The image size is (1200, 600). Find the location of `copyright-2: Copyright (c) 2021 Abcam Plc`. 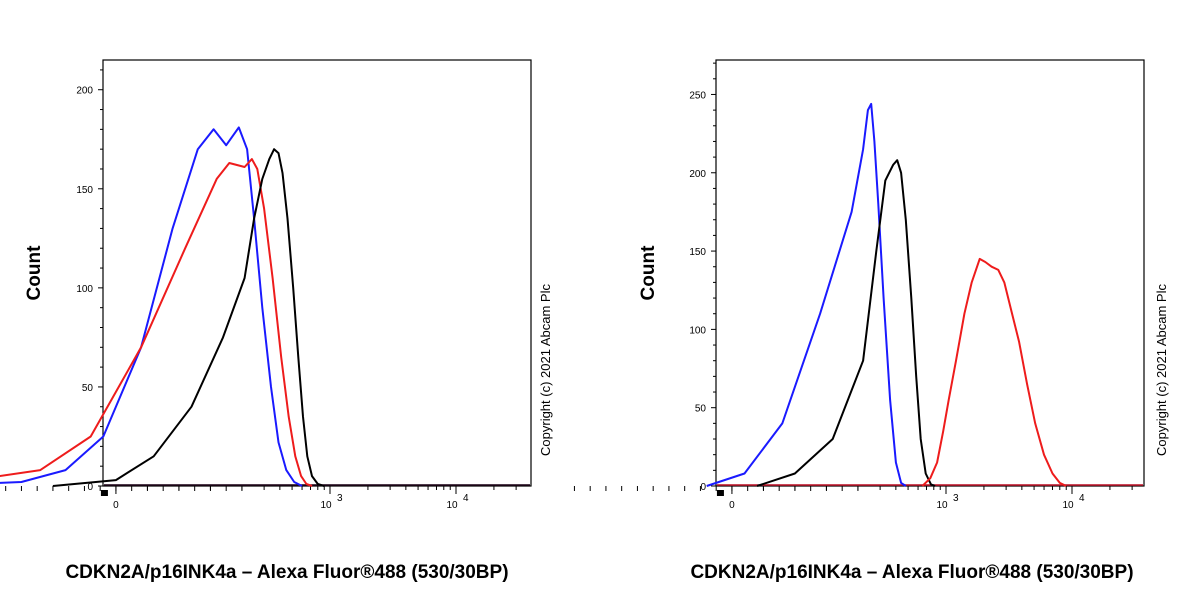

copyright-2: Copyright (c) 2021 Abcam Plc is located at coordinates (1161, 370).